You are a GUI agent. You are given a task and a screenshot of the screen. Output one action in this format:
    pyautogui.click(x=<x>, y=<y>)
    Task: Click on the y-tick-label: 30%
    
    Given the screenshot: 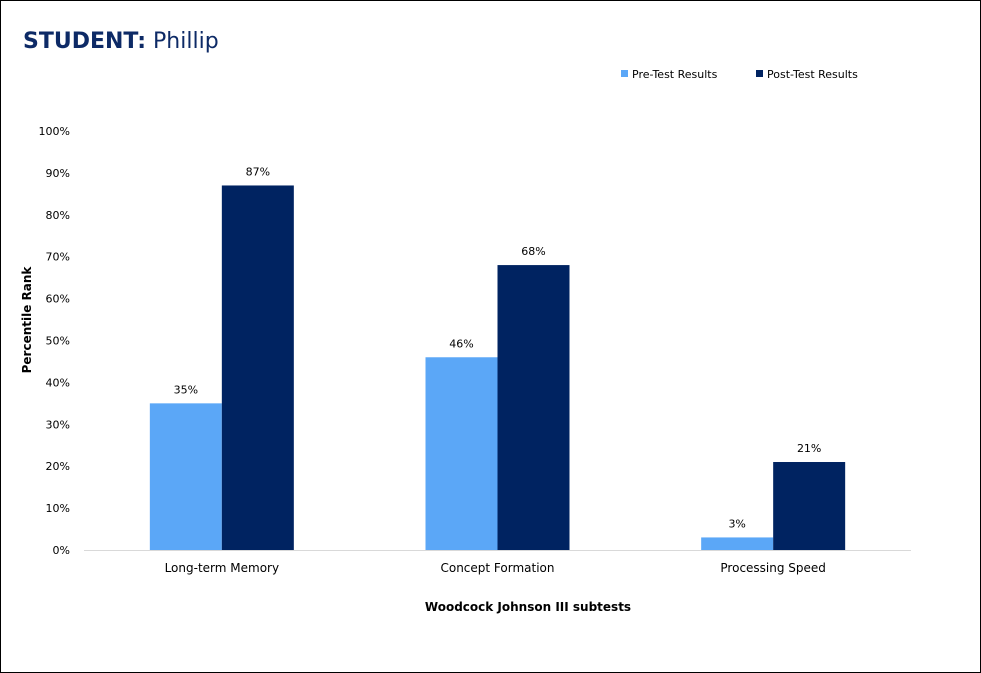 What is the action you would take?
    pyautogui.click(x=58, y=424)
    